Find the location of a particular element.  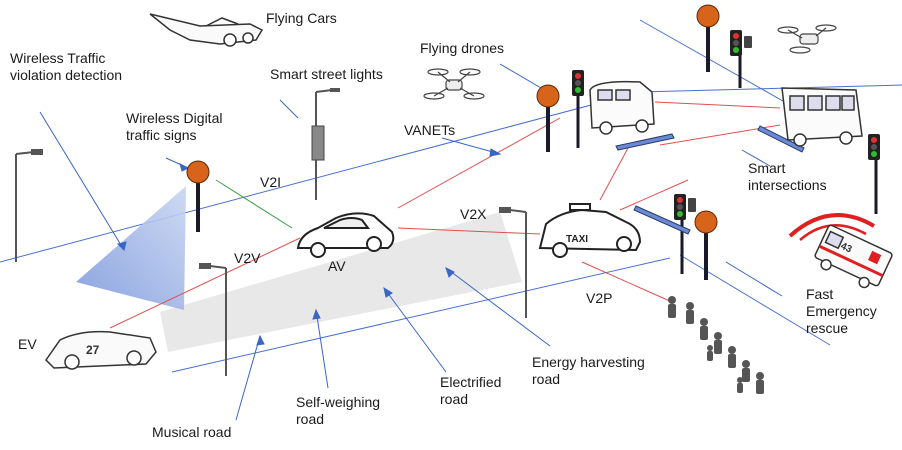

traffic-sign-van is located at coordinates (548, 118).